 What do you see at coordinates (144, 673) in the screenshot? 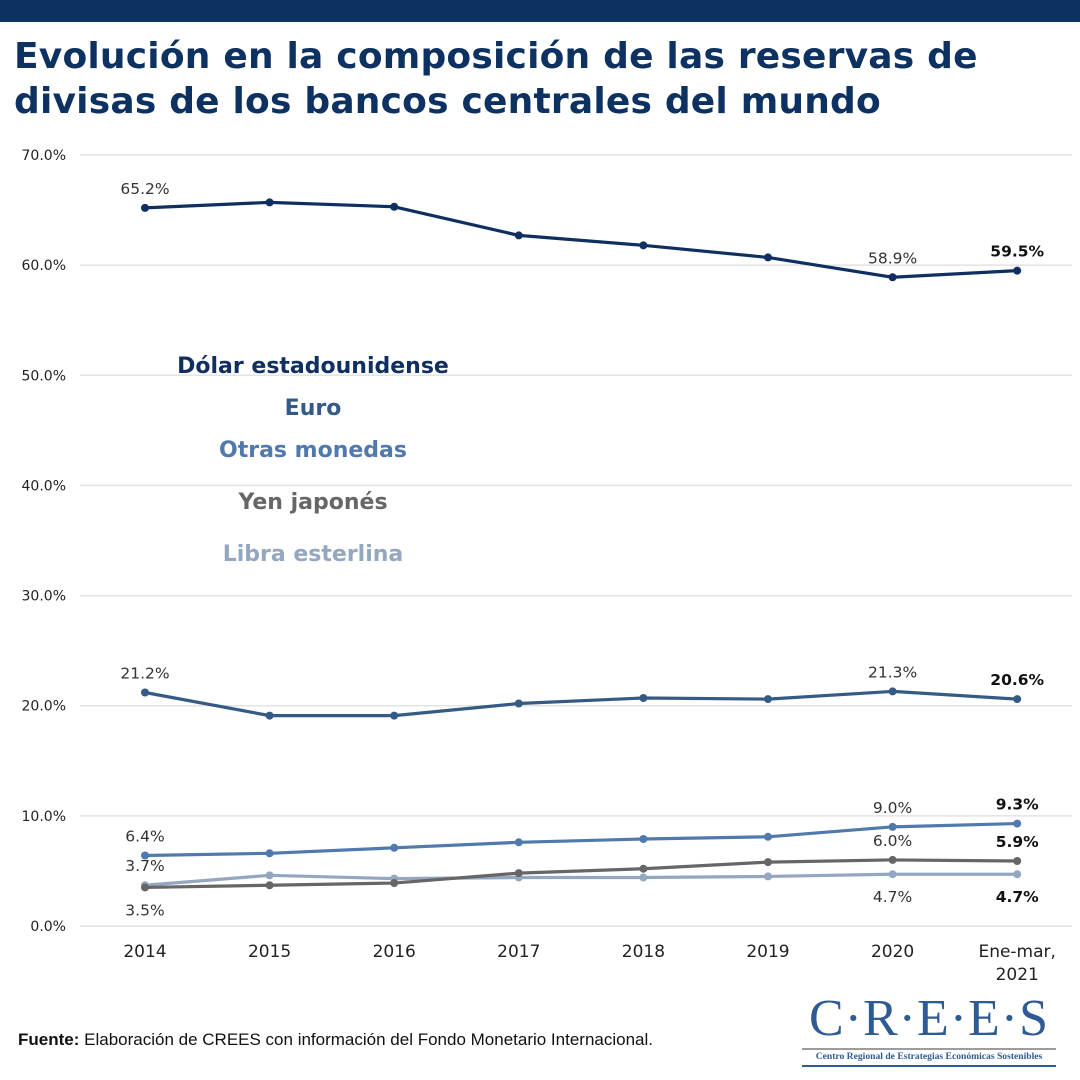
I see `data-label: 21.2%` at bounding box center [144, 673].